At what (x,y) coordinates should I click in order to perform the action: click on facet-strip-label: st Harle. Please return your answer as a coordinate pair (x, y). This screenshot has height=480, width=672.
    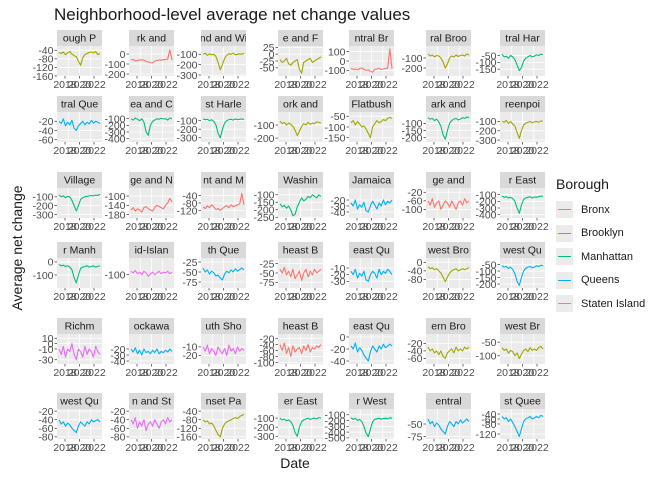
    Looking at the image, I should click on (223, 105).